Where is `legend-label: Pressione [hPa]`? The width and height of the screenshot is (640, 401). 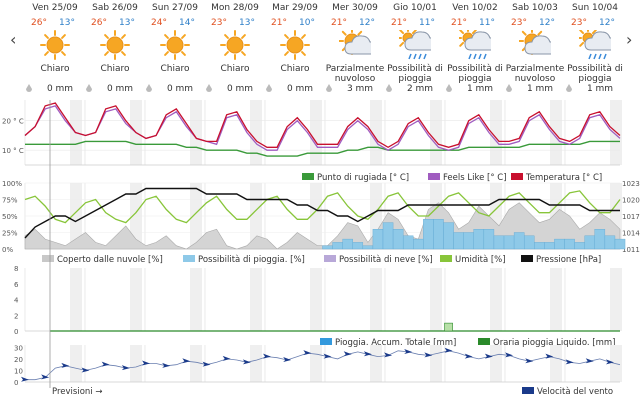
legend-label: Pressione [hPa] is located at coordinates (568, 260).